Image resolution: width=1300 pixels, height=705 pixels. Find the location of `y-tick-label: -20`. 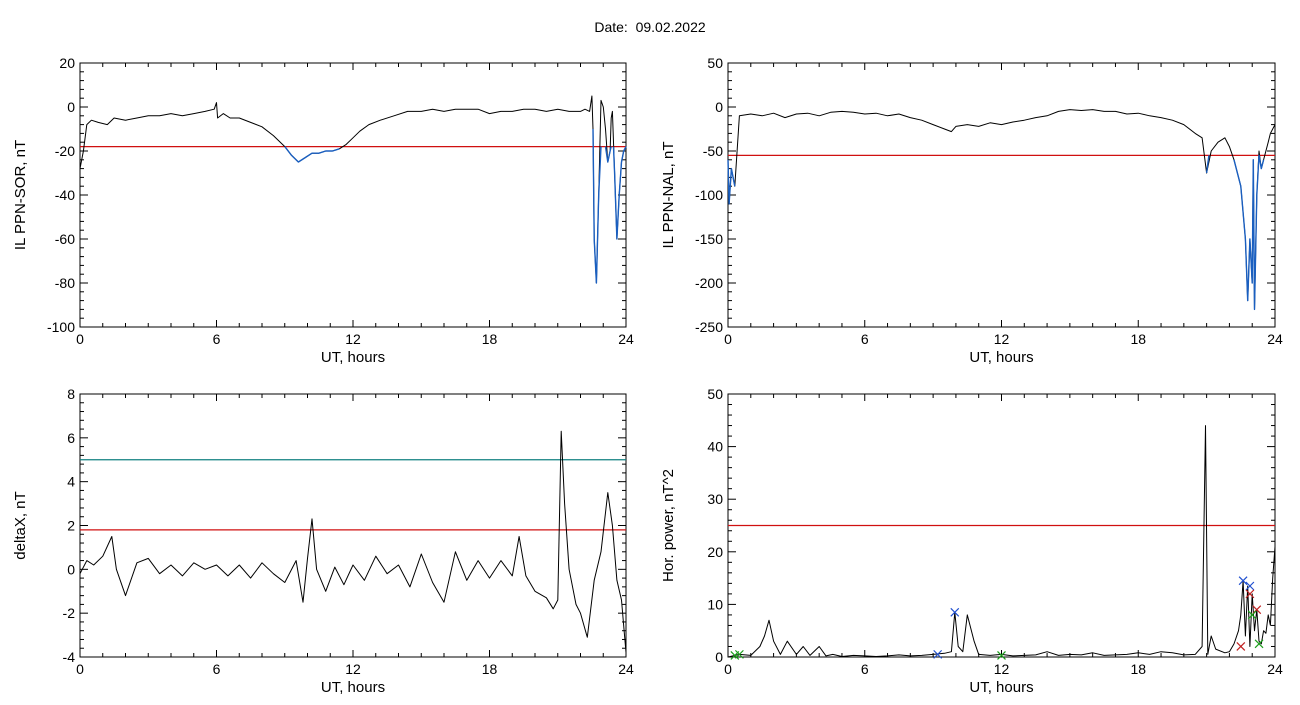

y-tick-label: -20 is located at coordinates (65, 151).